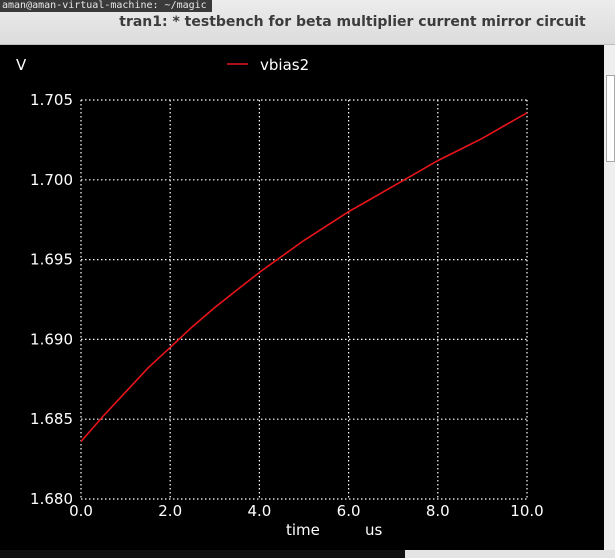 This screenshot has width=615, height=558. Describe the element at coordinates (51, 339) in the screenshot. I see `y-tick-label: 1.690` at that location.